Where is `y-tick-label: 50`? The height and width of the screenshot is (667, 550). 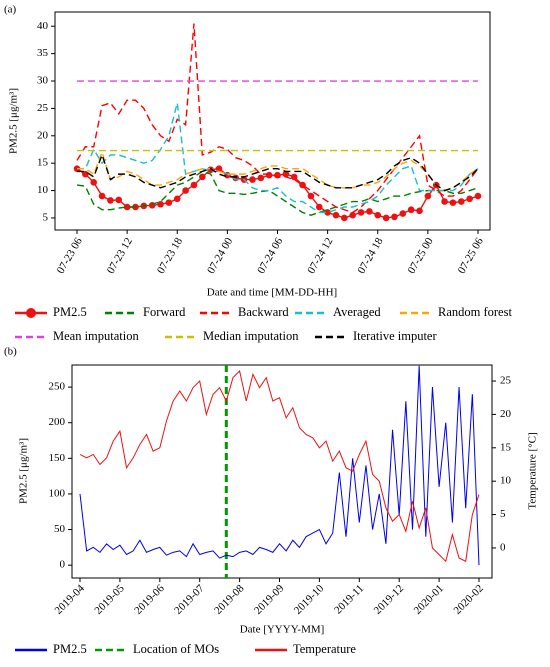 y-tick-label: 50 is located at coordinates (60, 529).